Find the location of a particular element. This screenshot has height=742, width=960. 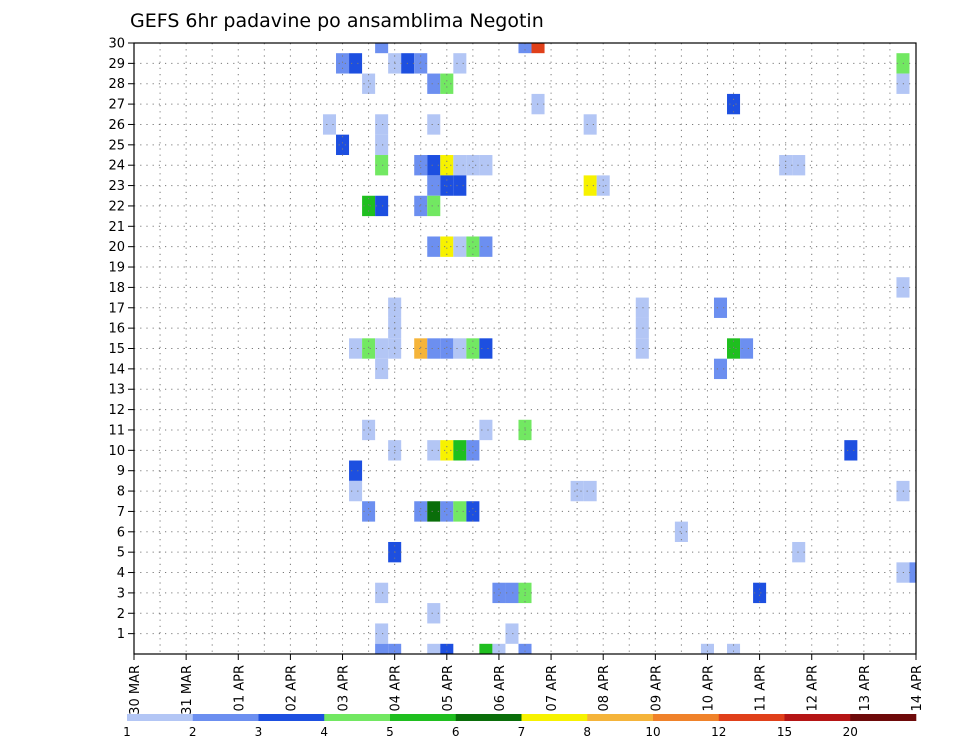

y-tick-label: 4 is located at coordinates (121, 573).